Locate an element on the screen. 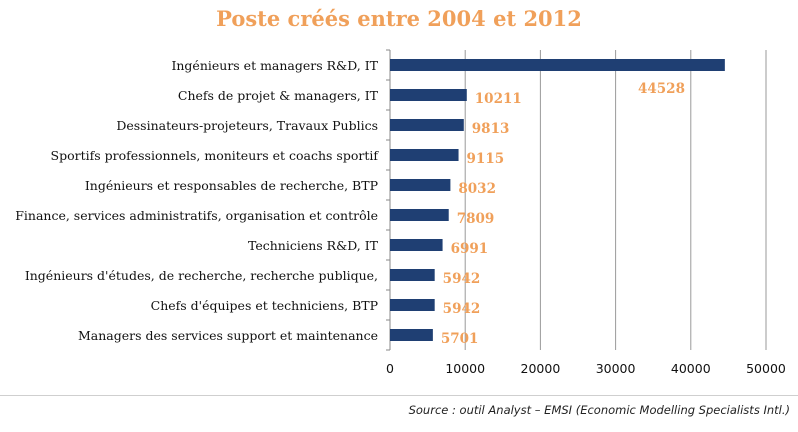  data-label: 8032 is located at coordinates (477, 189).